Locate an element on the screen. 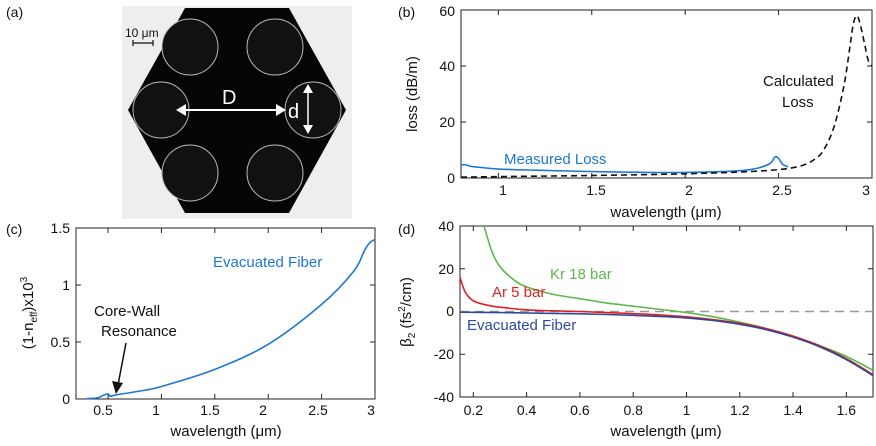 This screenshot has width=876, height=446. panel-c-frame is located at coordinates (225, 313).